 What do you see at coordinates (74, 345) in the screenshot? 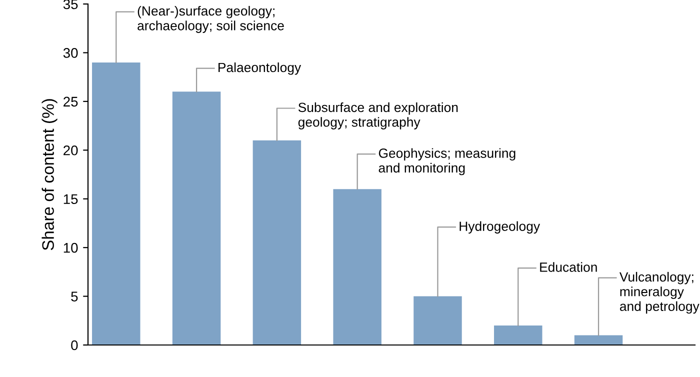
I see `y-tick-label: 0` at bounding box center [74, 345].